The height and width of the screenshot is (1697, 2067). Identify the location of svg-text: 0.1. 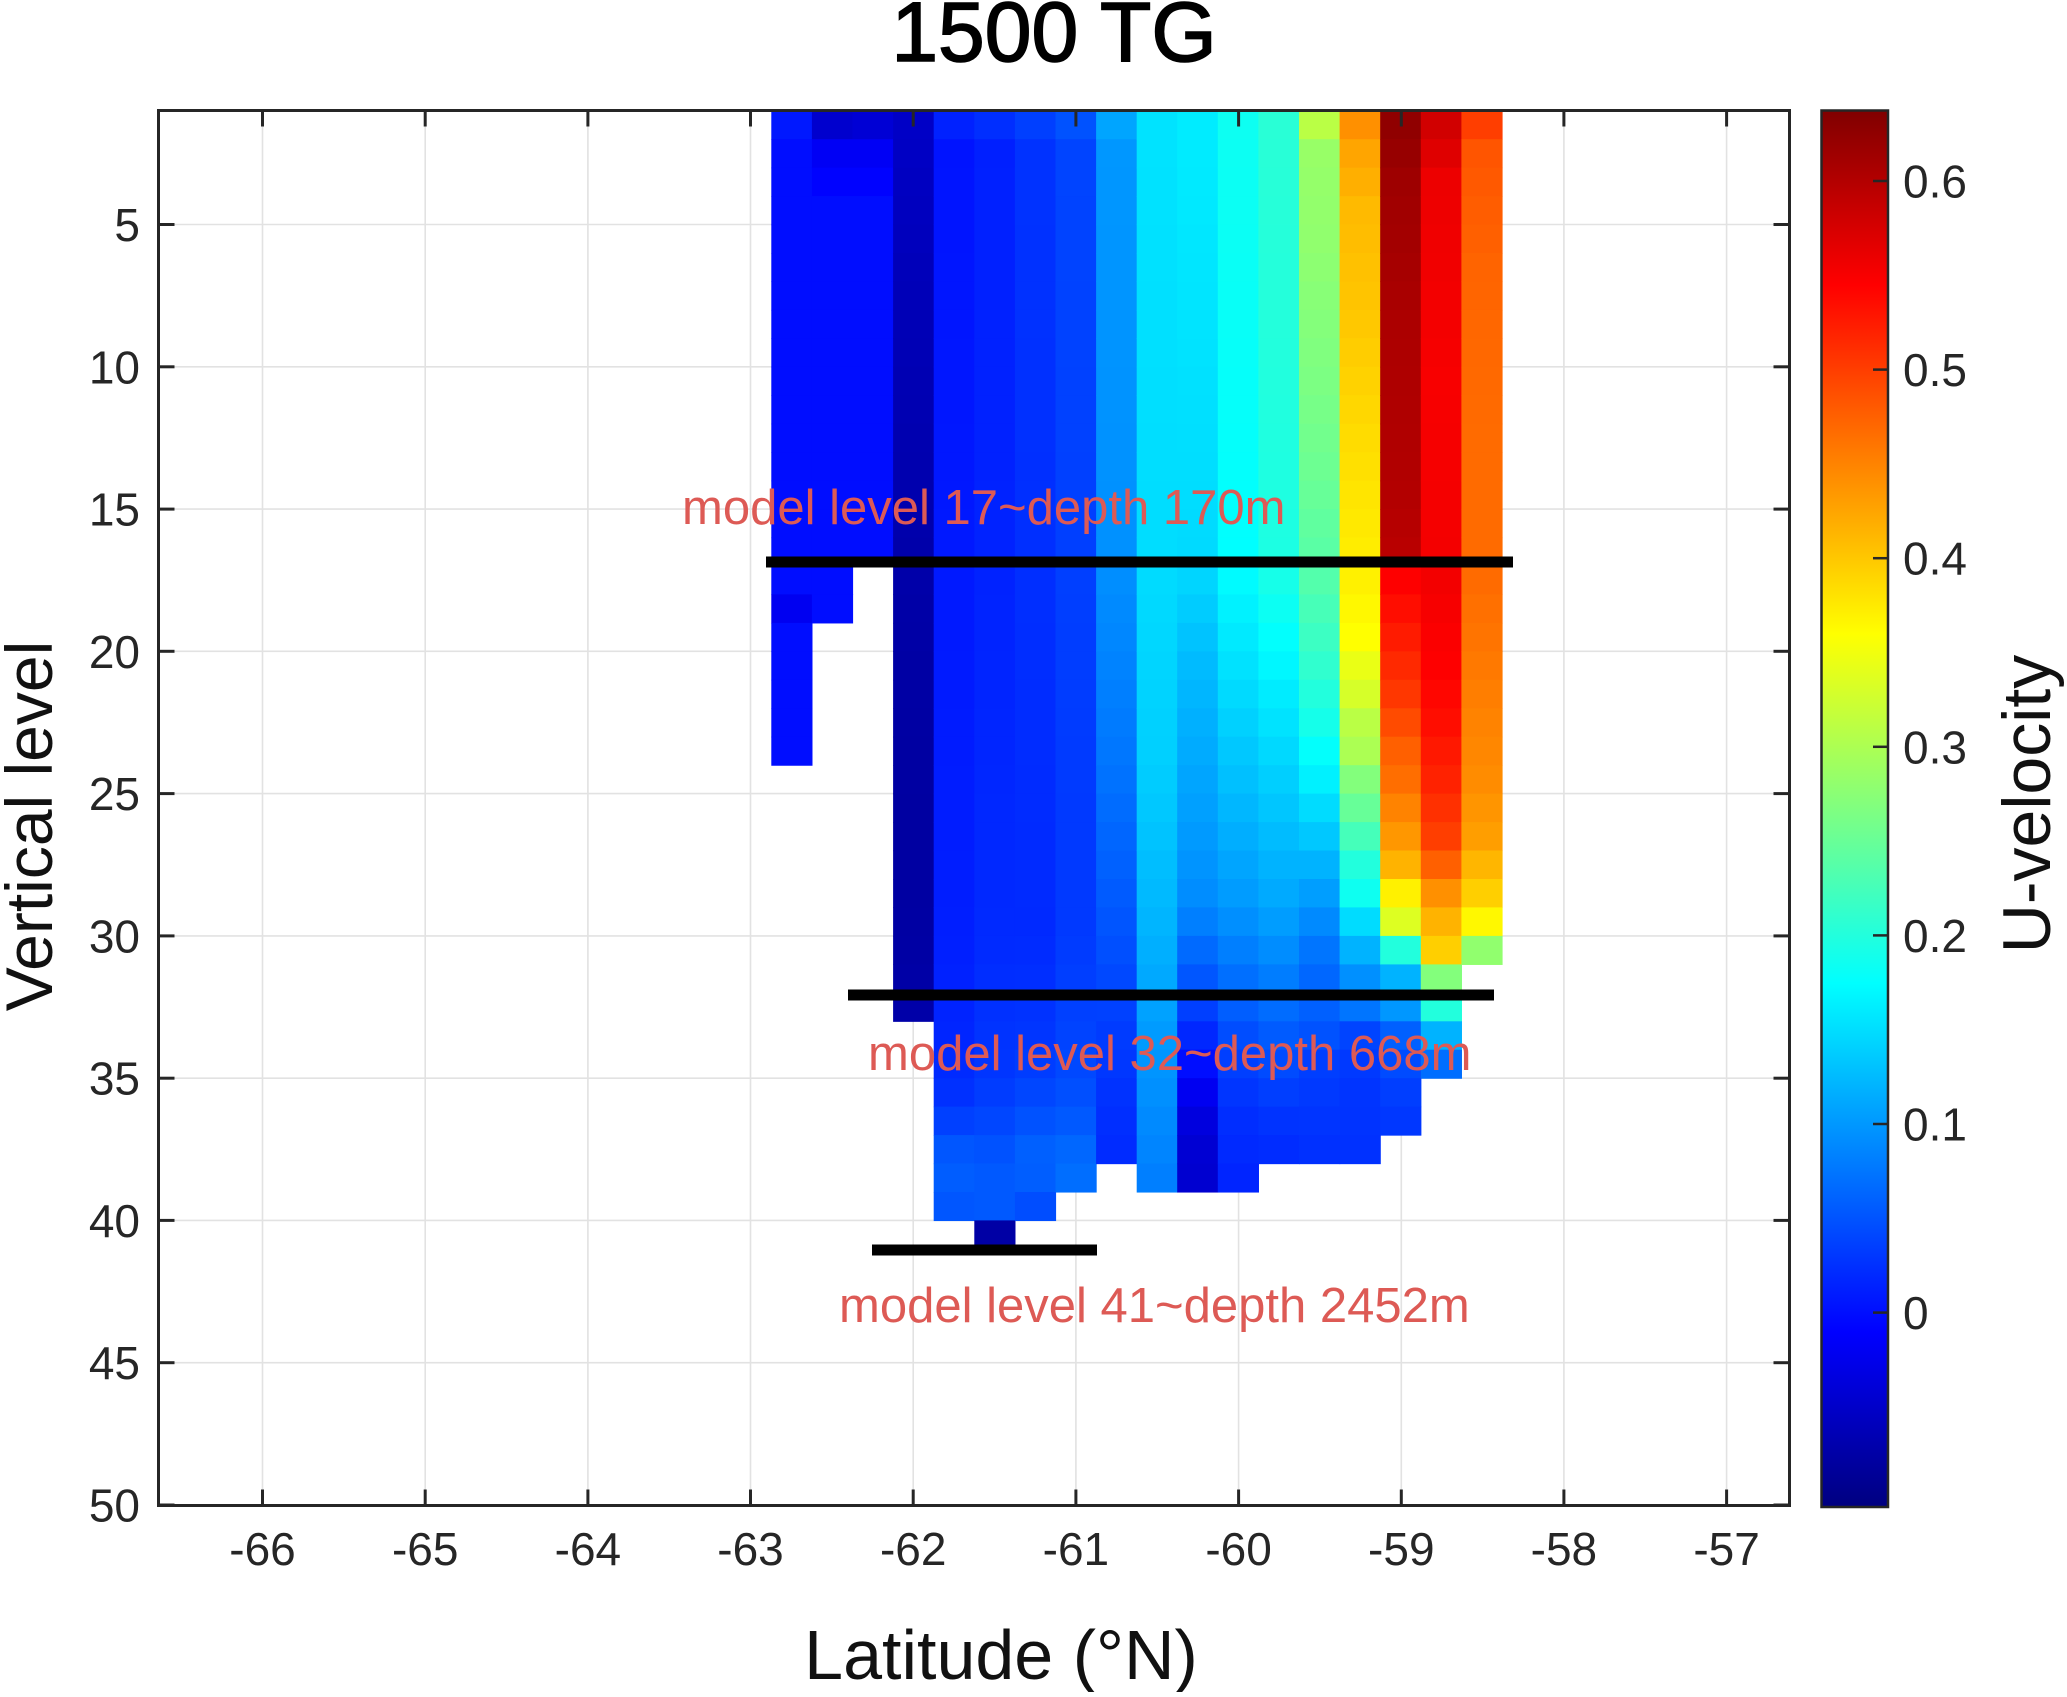
(1935, 1125).